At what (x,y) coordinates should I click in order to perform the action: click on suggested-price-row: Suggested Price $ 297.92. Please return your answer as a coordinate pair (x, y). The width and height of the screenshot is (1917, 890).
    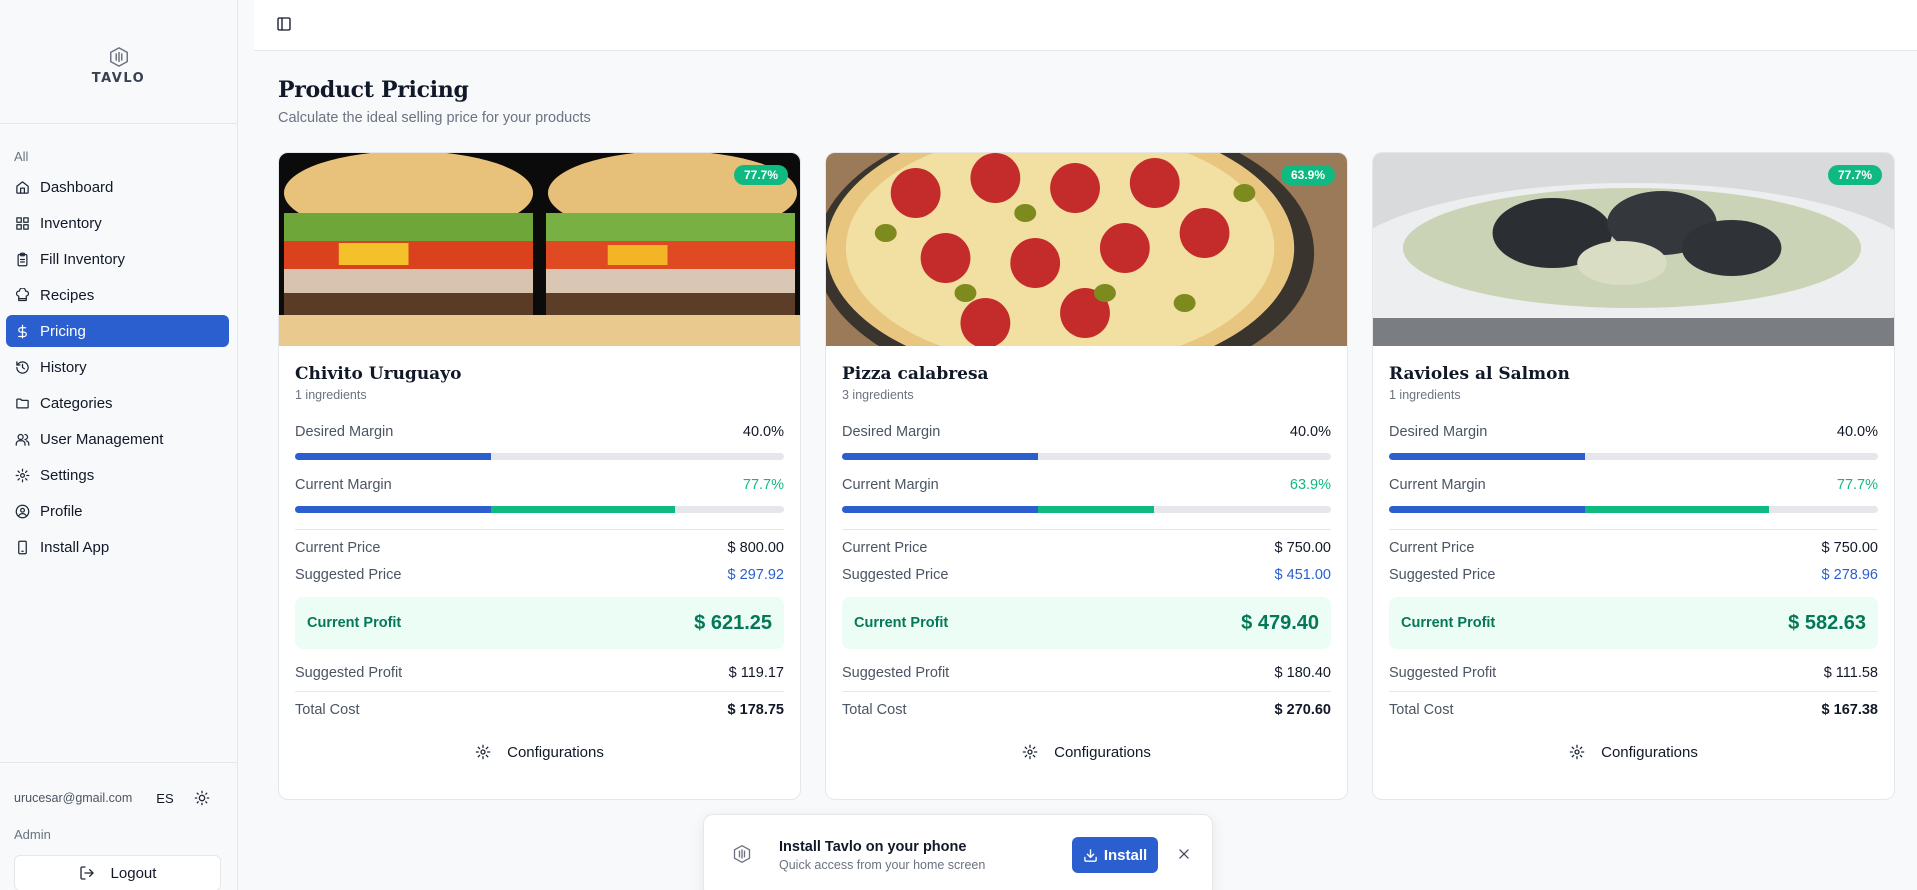
    Looking at the image, I should click on (539, 575).